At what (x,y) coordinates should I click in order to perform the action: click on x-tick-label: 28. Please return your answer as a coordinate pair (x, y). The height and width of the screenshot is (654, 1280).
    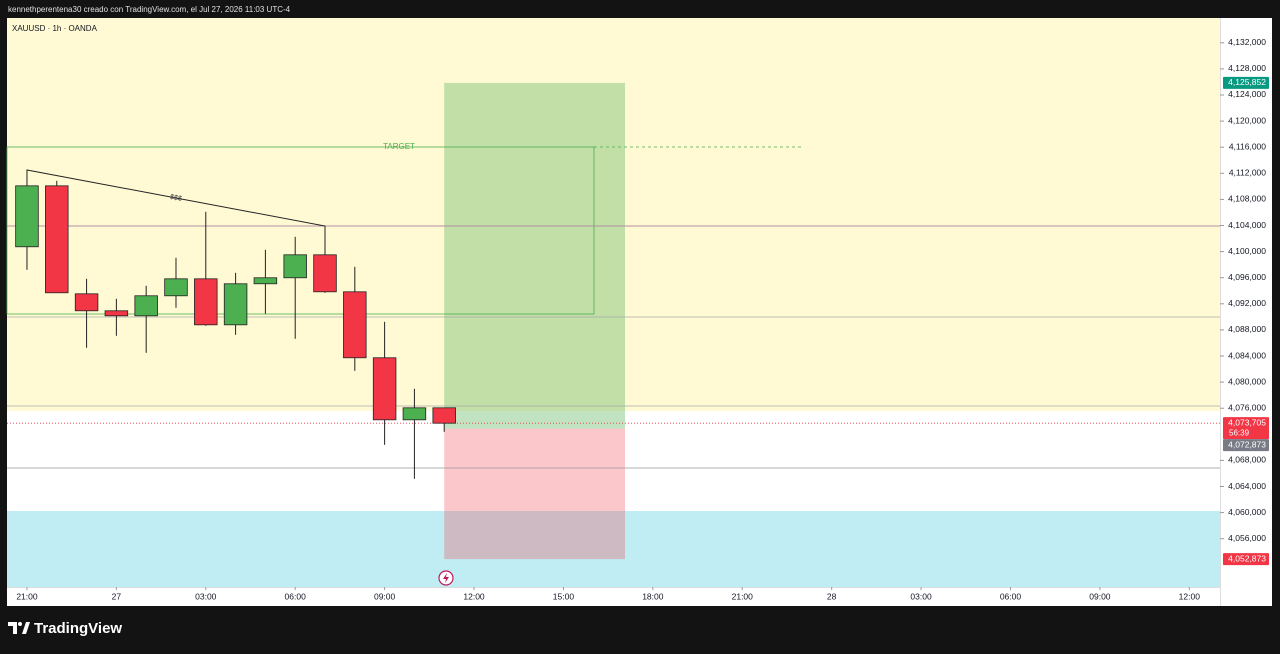
    Looking at the image, I should click on (832, 596).